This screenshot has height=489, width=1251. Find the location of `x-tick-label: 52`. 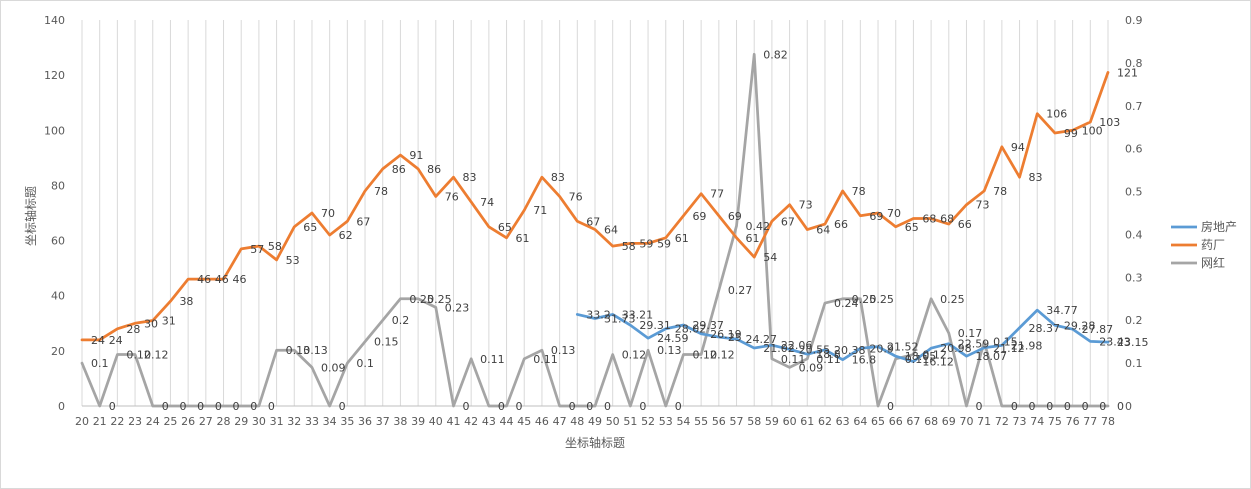

x-tick-label: 52 is located at coordinates (648, 421).